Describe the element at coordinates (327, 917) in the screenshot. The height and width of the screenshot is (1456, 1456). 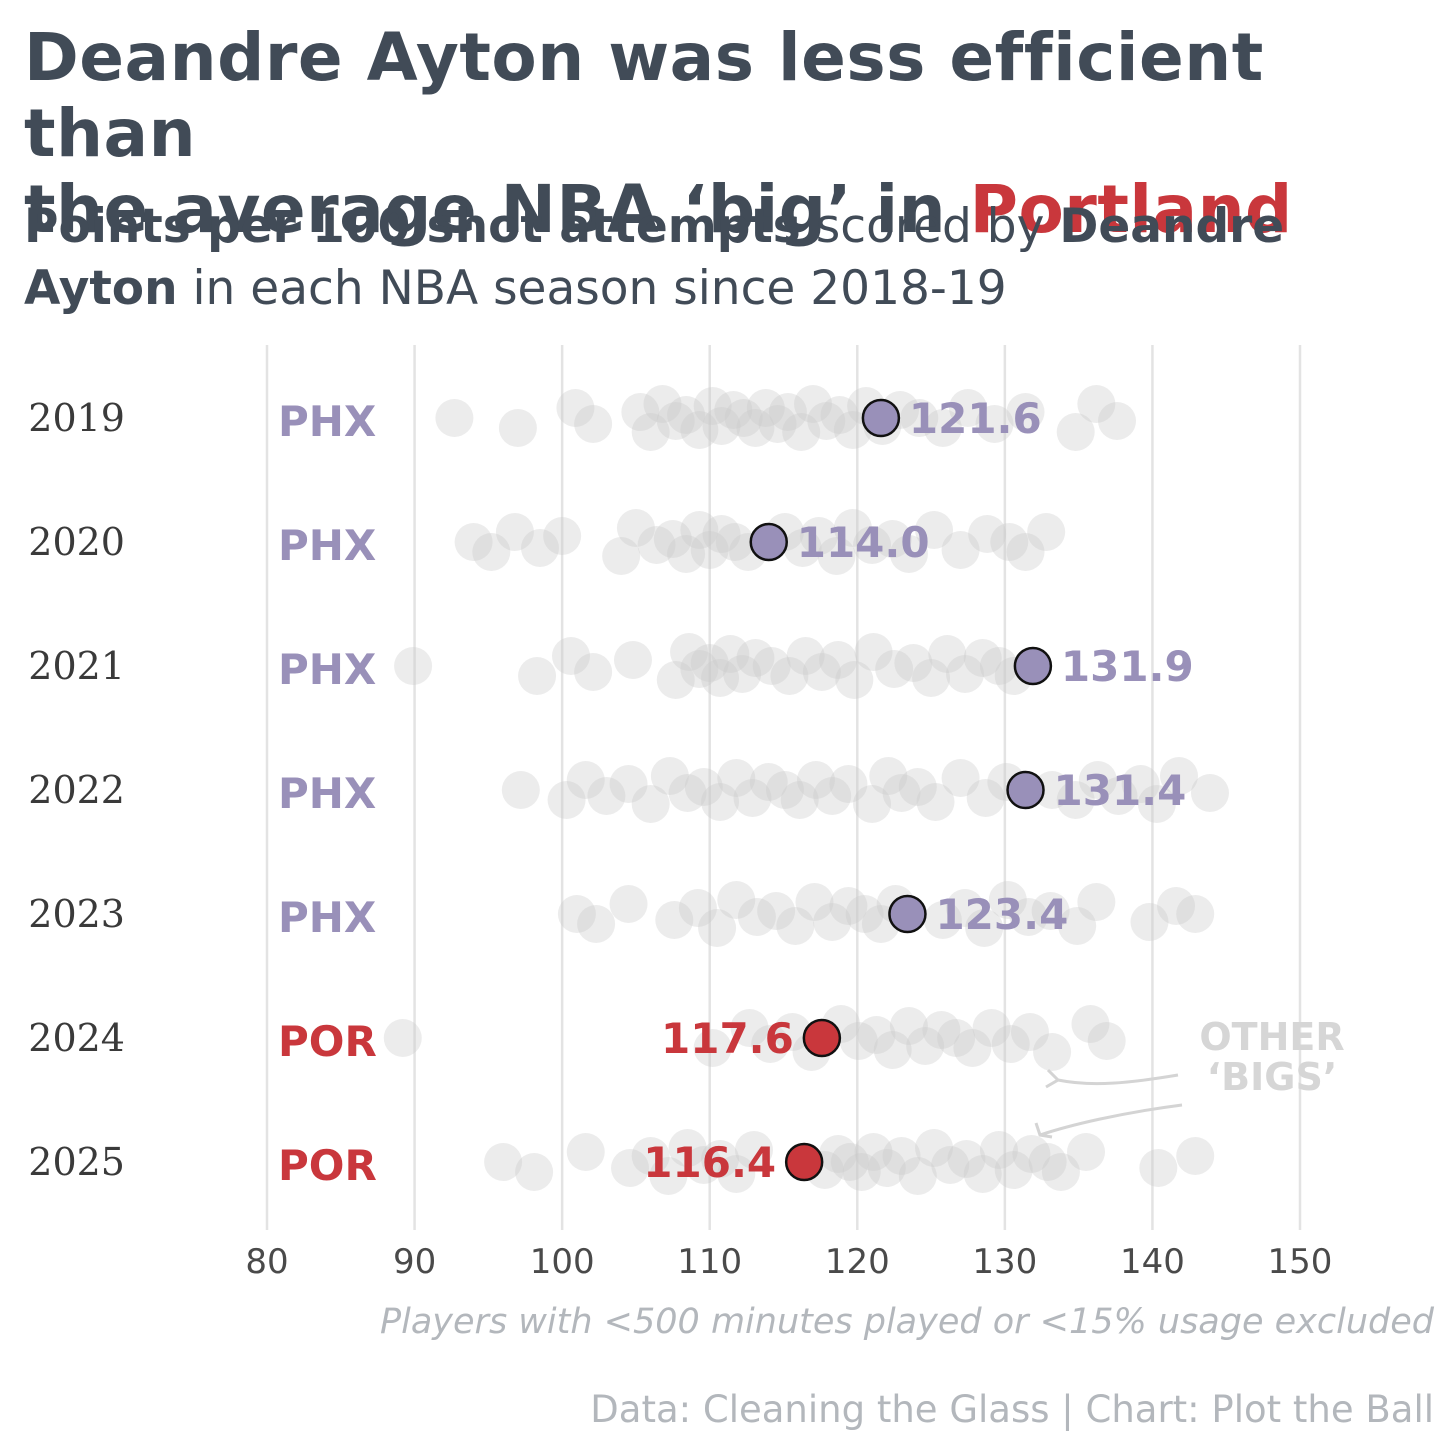
I see `team-label-2023: PHX` at that location.